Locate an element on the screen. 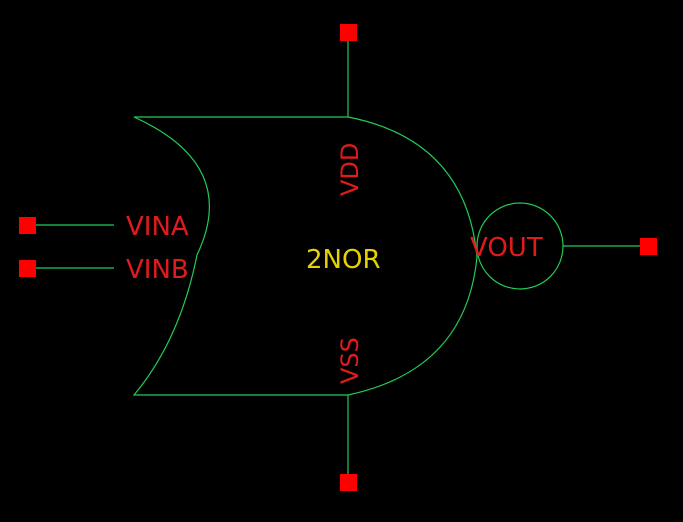 This screenshot has width=683, height=522. vina-pin-label: VINA is located at coordinates (157, 227).